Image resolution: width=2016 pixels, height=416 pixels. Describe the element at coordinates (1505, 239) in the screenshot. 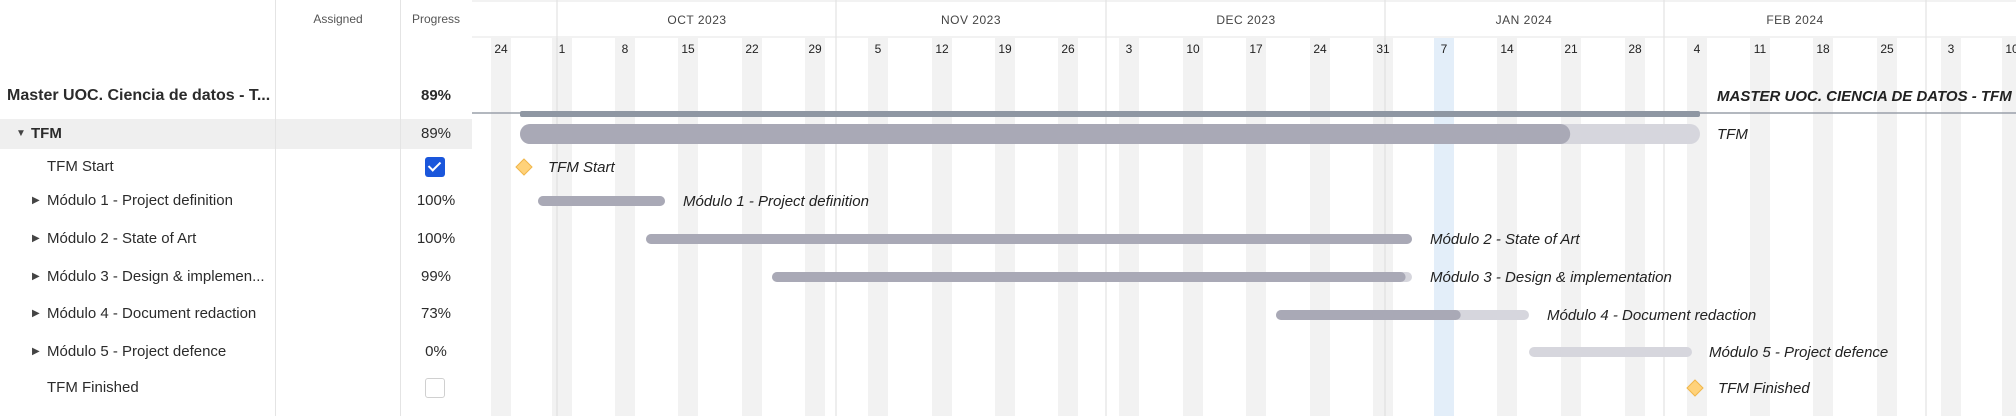

I see `bar-label: Módulo 2 - State of Art` at that location.